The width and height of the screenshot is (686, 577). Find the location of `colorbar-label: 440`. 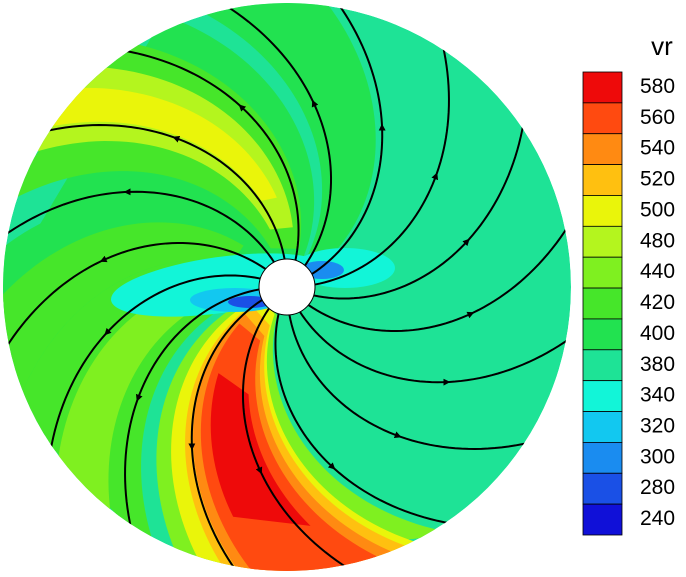

colorbar-label: 440 is located at coordinates (657, 271).